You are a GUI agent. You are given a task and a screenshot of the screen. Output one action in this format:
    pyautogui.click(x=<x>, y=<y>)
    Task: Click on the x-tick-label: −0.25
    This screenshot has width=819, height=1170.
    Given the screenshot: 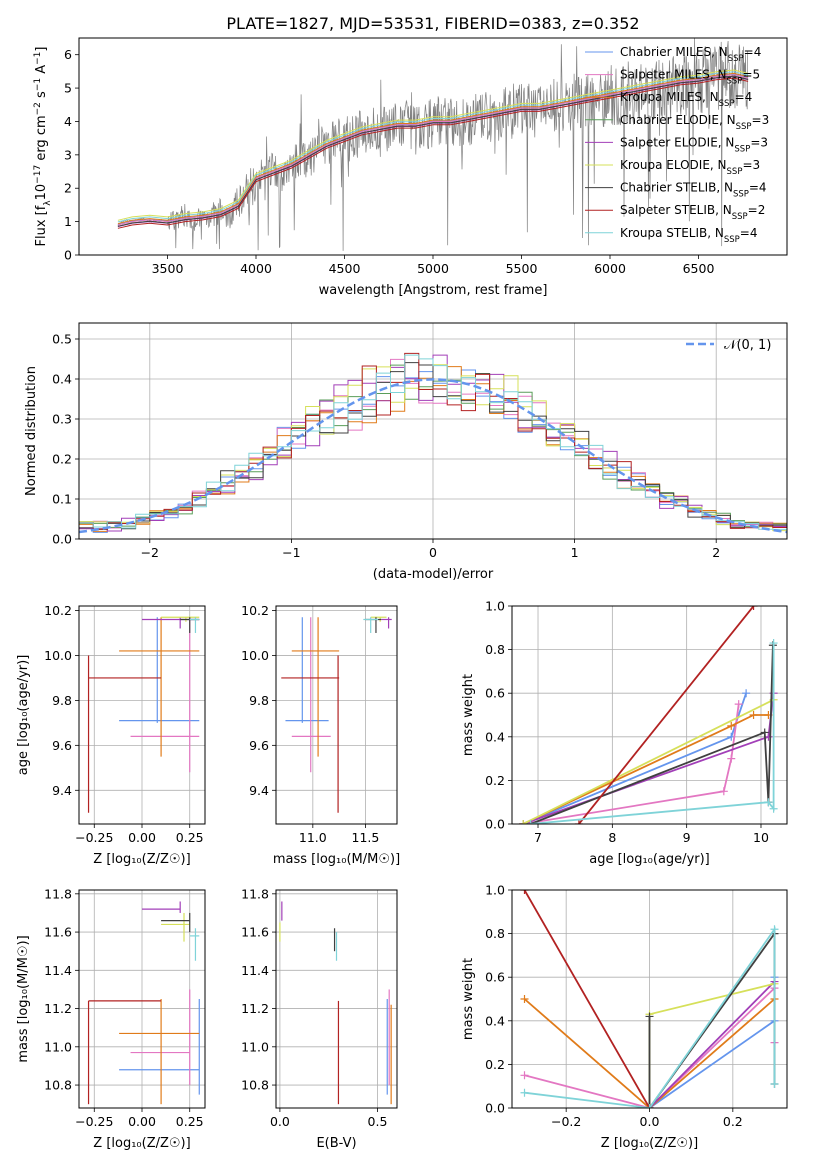 What is the action you would take?
    pyautogui.click(x=94, y=1121)
    